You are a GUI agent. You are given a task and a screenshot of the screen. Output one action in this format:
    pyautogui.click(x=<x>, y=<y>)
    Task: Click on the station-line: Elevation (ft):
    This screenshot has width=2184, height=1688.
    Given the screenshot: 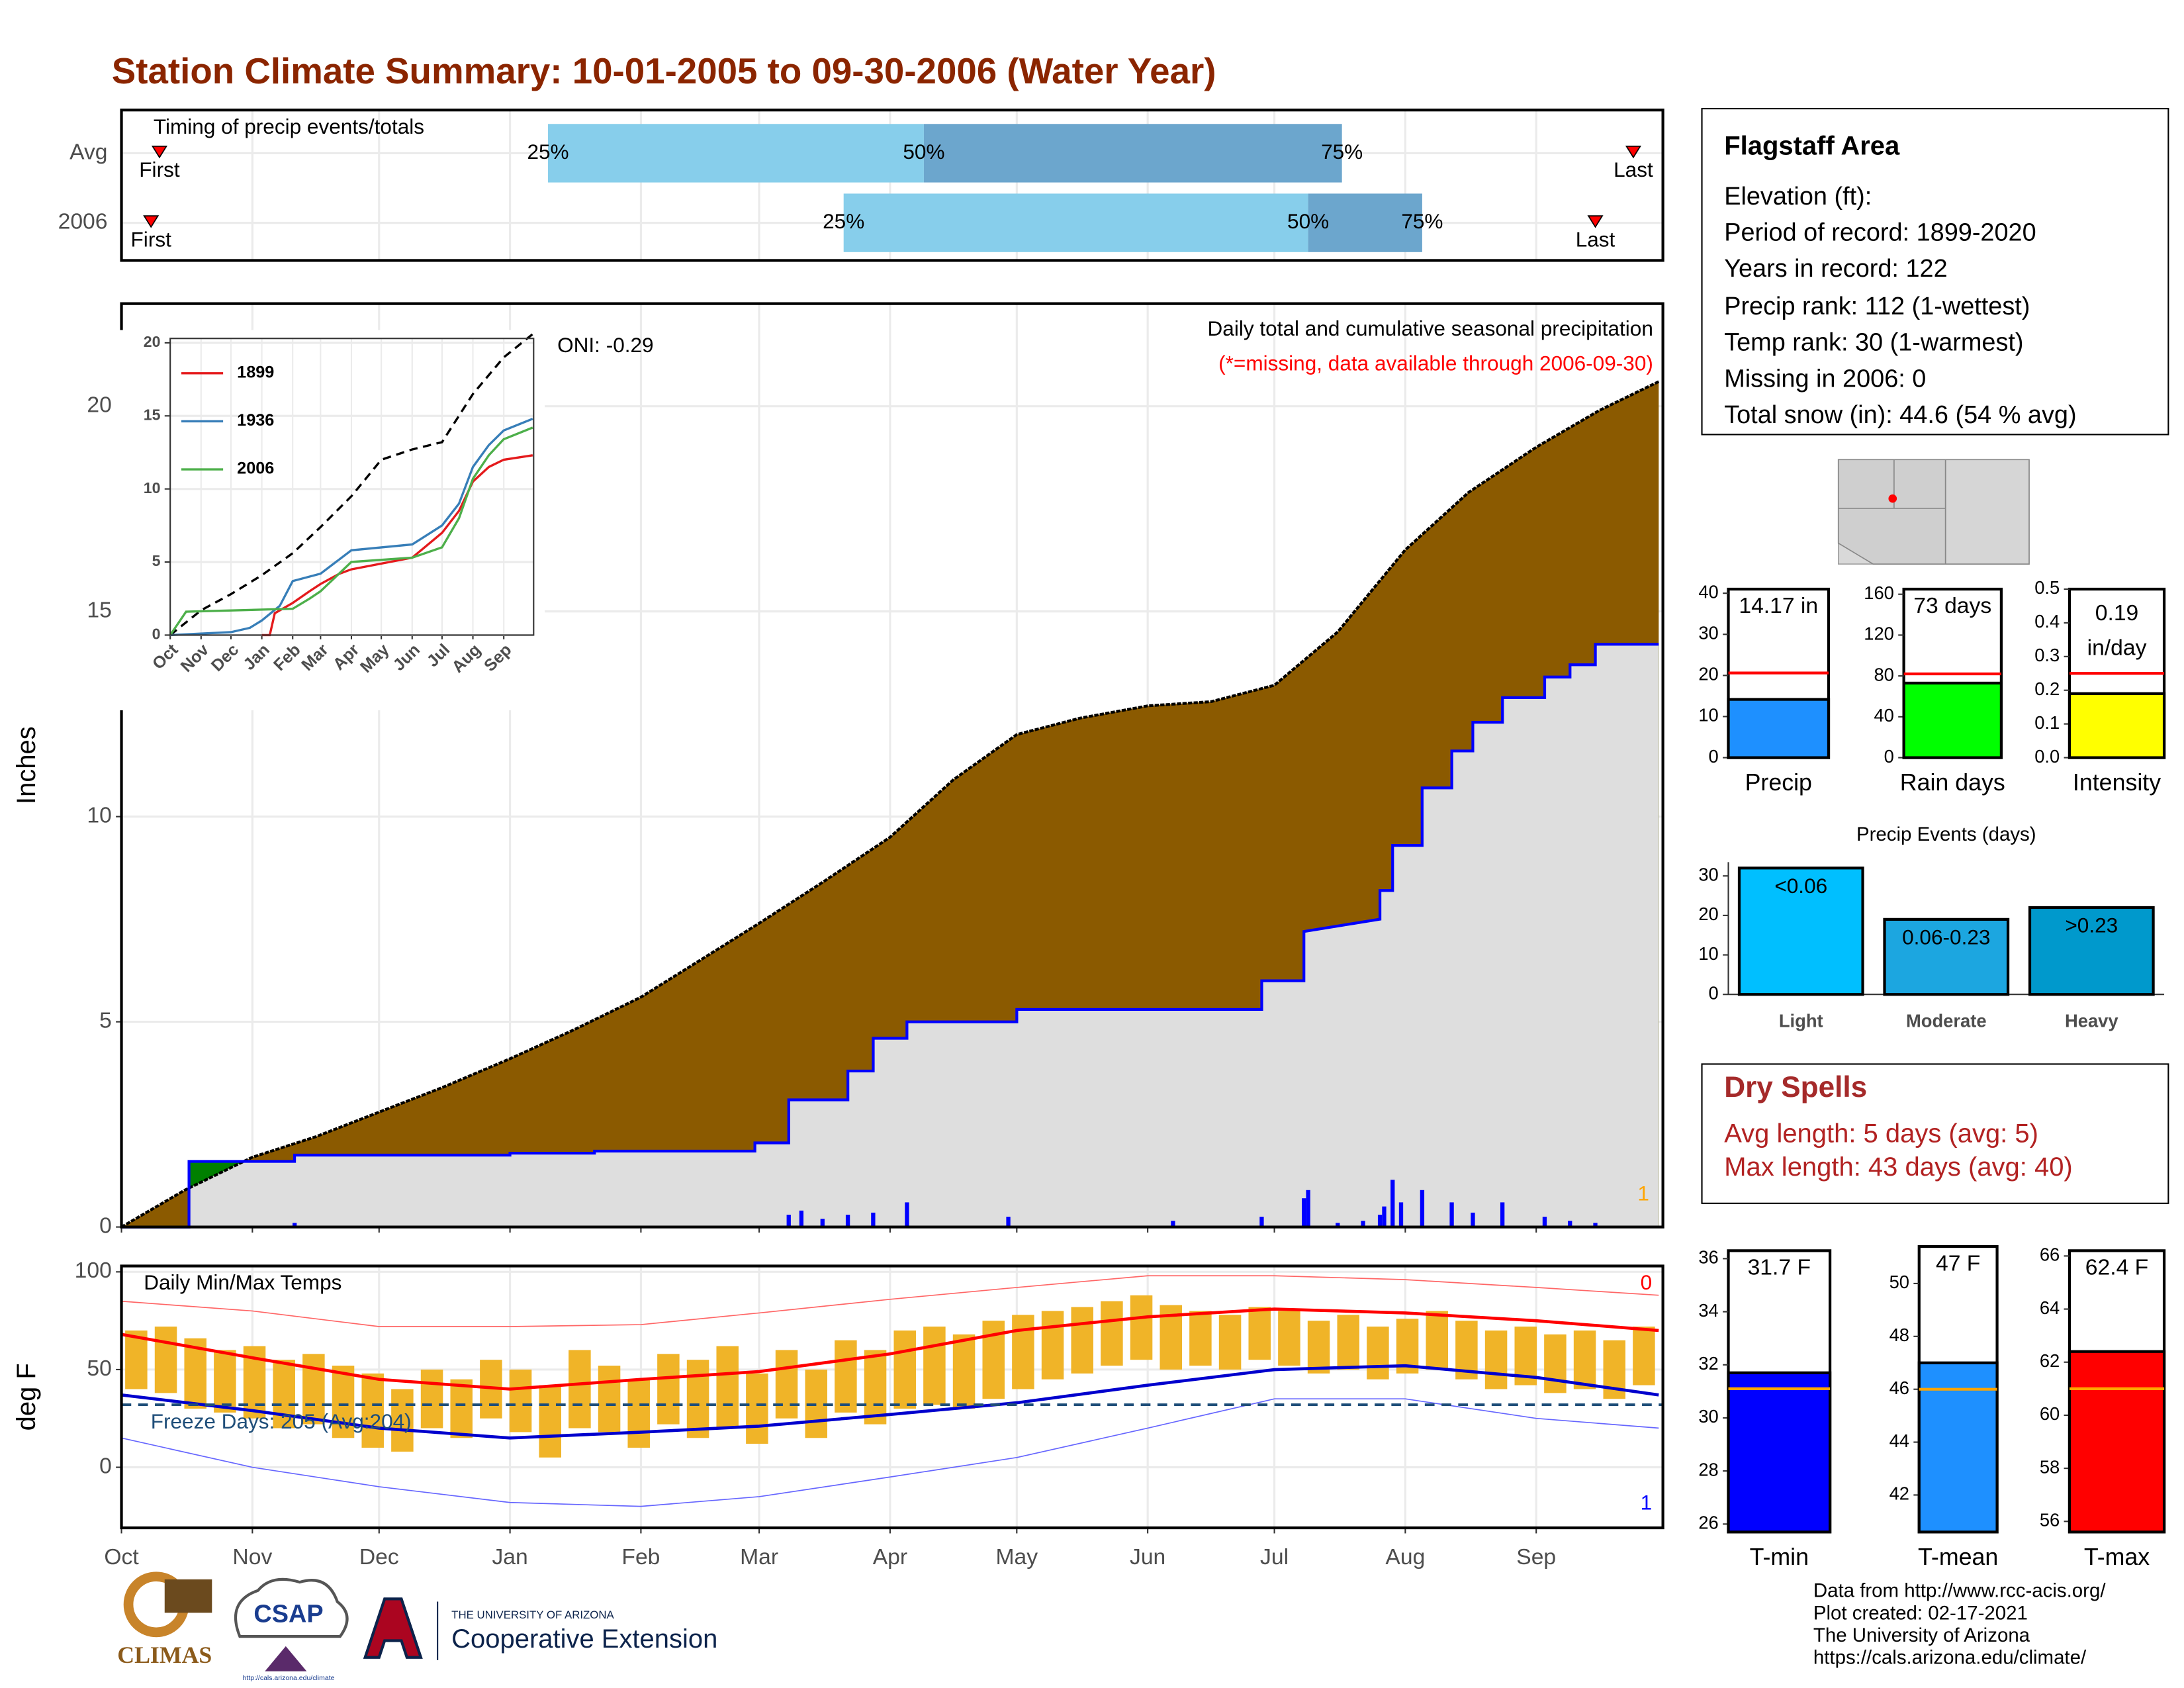 What is the action you would take?
    pyautogui.click(x=1798, y=197)
    